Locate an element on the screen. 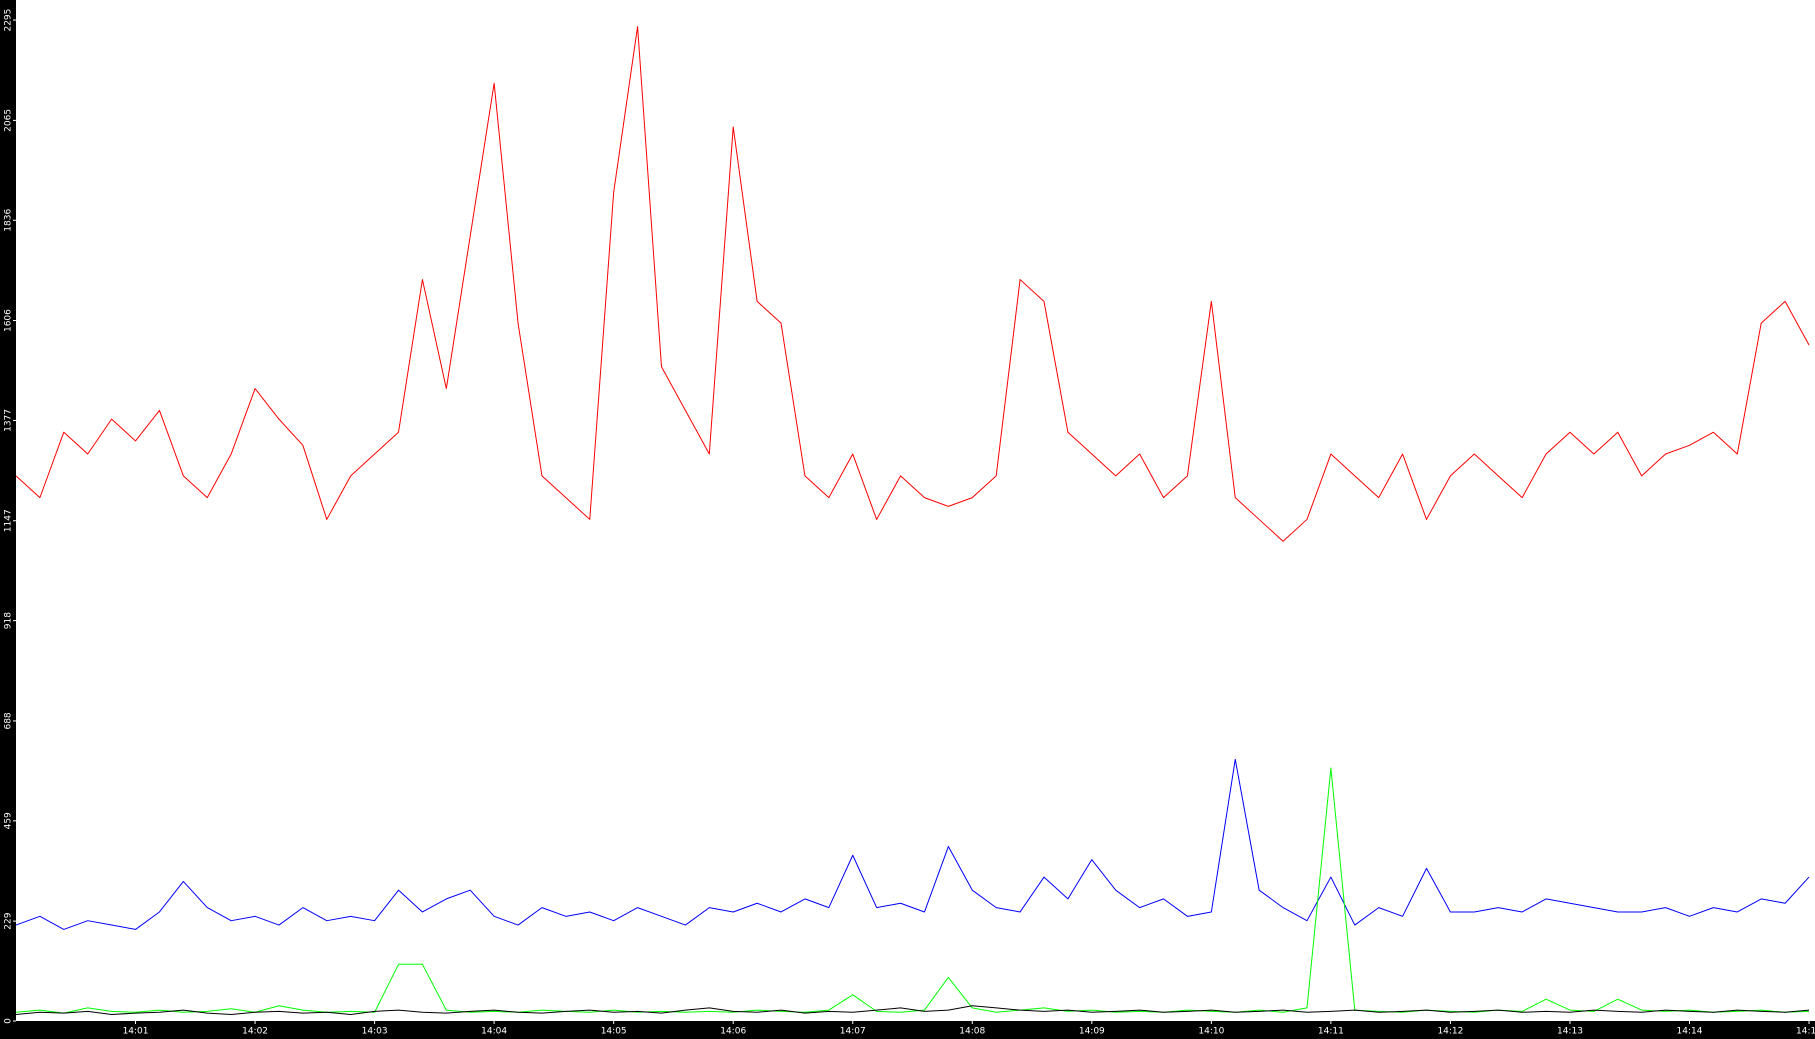 This screenshot has height=1039, width=1815. y-tick-label: 1606 is located at coordinates (9, 320).